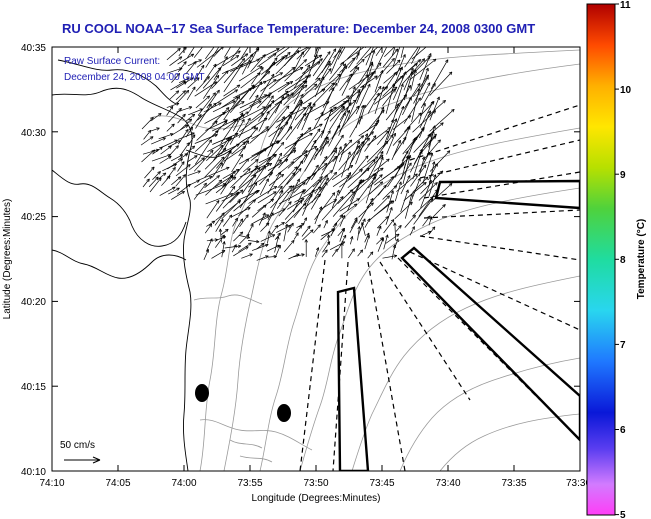  What do you see at coordinates (33, 387) in the screenshot?
I see `y-tick-label: 40:15` at bounding box center [33, 387].